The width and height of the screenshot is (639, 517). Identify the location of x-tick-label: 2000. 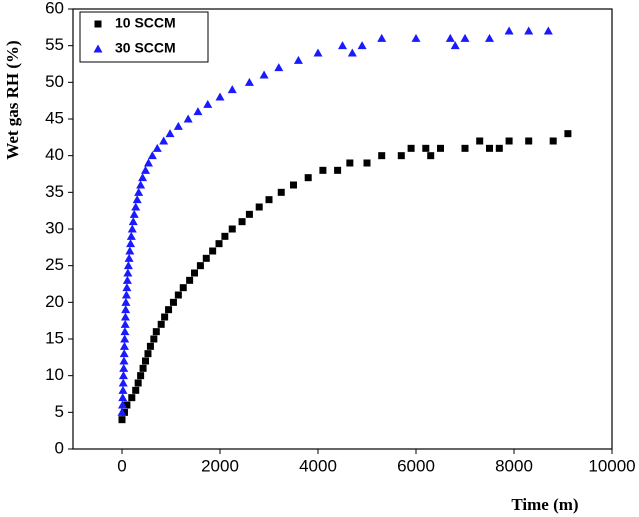
(220, 465).